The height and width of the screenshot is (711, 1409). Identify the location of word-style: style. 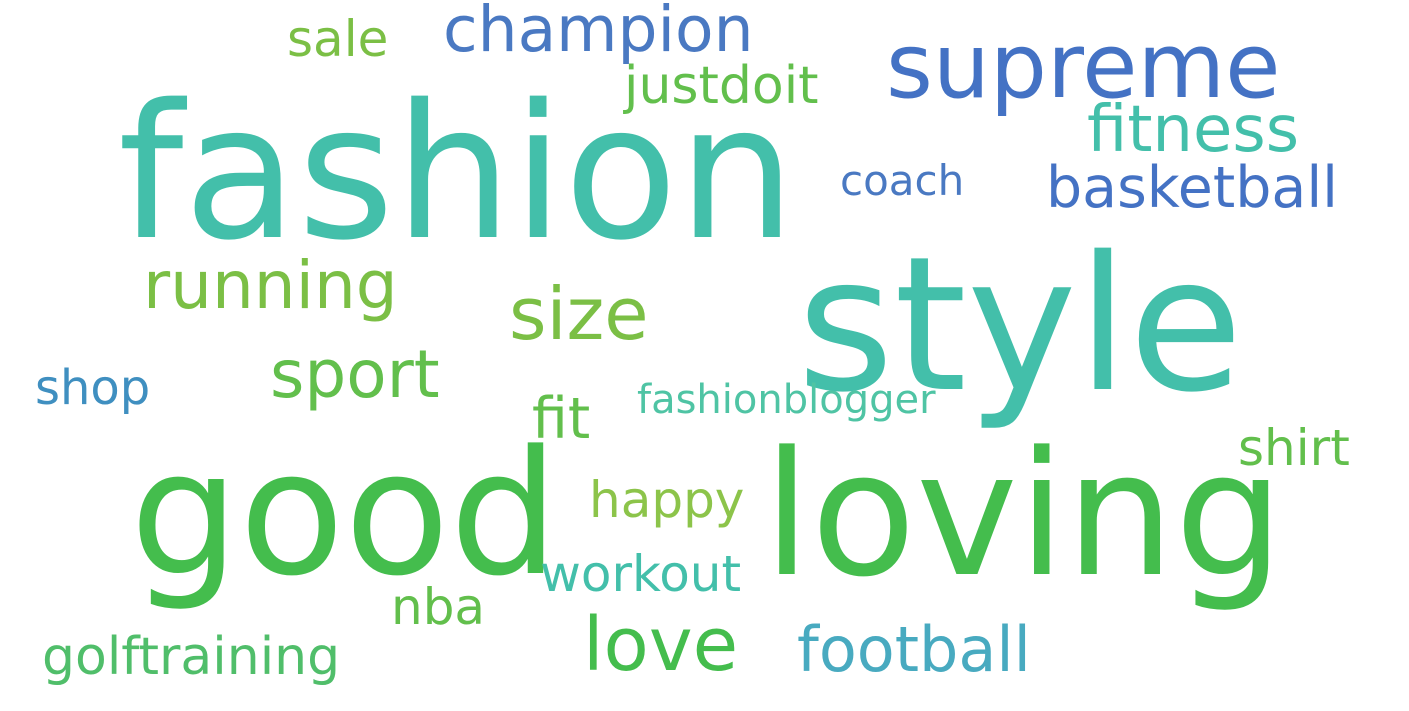
(1020, 324).